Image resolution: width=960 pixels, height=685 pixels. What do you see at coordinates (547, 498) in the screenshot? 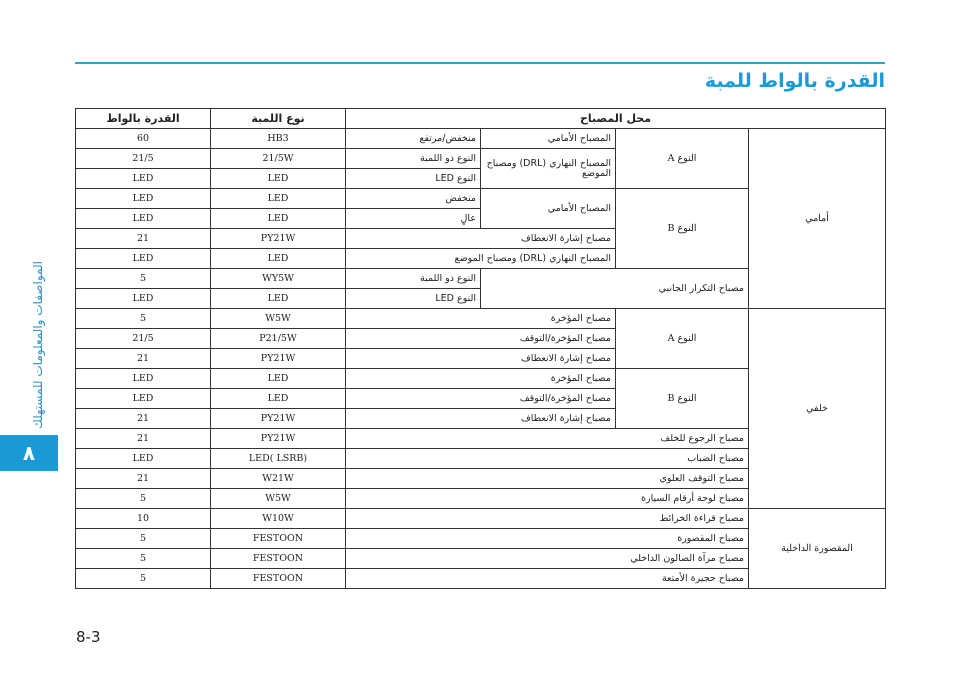
I see `table-cell: مصباح لوحة أرقام السيارة` at bounding box center [547, 498].